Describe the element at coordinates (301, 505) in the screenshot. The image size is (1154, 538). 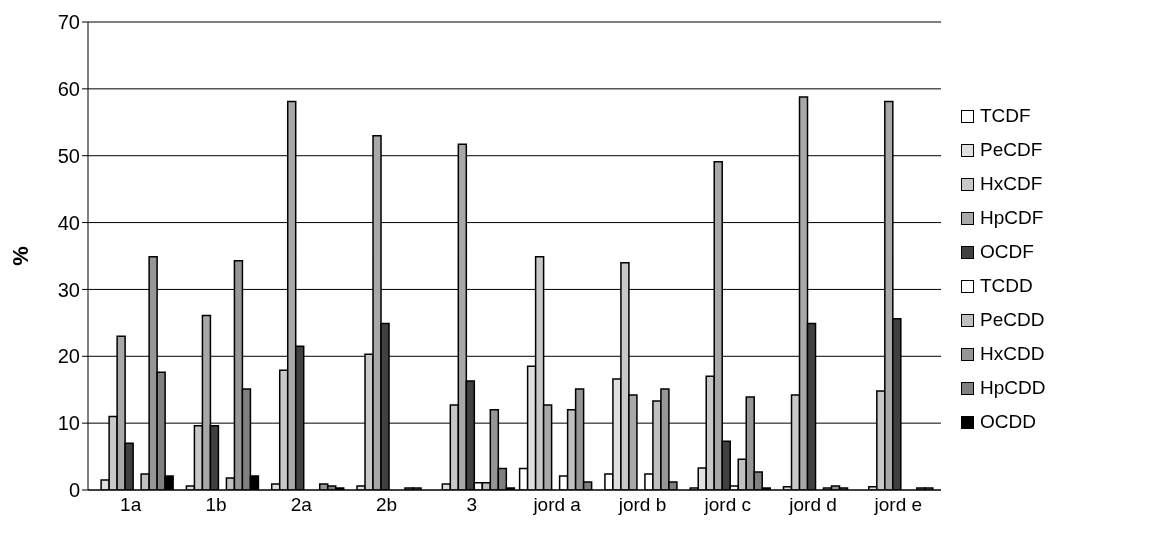
I see `x-tick-label: 2a` at that location.